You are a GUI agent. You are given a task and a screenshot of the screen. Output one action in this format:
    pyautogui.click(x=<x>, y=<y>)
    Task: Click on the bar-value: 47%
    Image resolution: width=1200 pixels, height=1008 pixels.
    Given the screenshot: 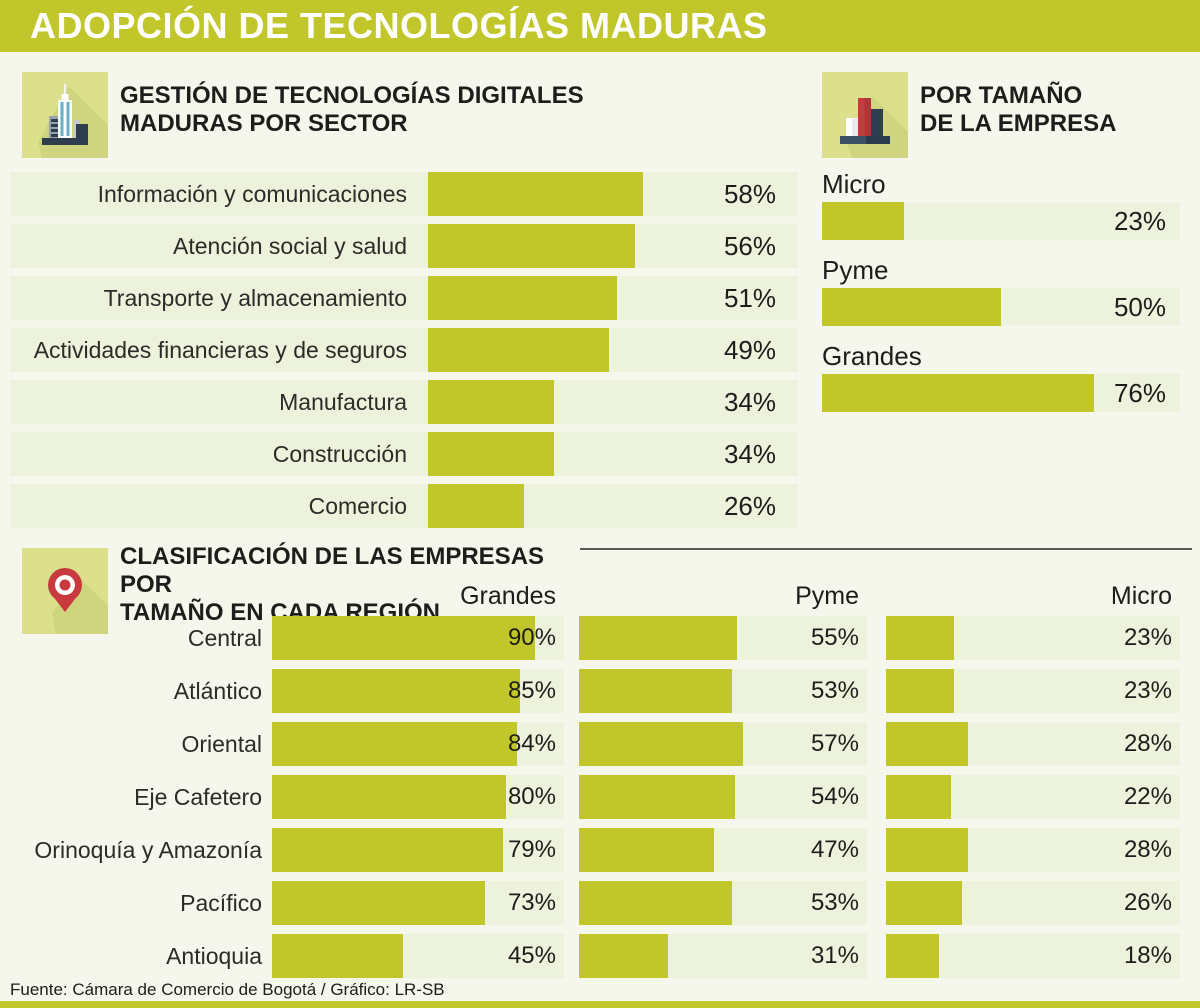 What is the action you would take?
    pyautogui.click(x=834, y=849)
    